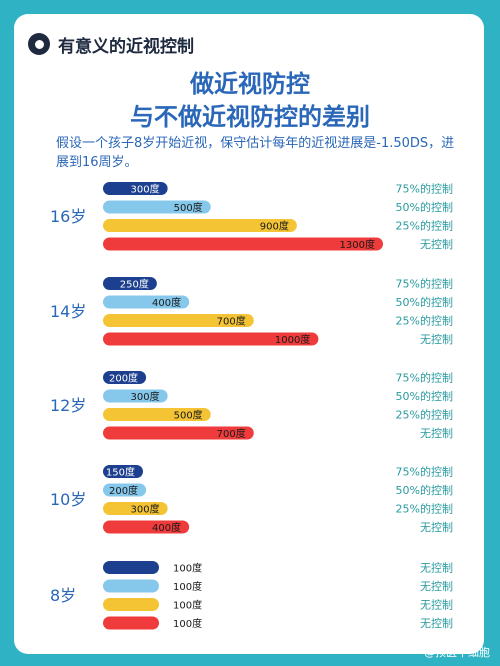 This screenshot has height=666, width=500. Describe the element at coordinates (63, 595) in the screenshot. I see `group-label: 8岁` at that location.